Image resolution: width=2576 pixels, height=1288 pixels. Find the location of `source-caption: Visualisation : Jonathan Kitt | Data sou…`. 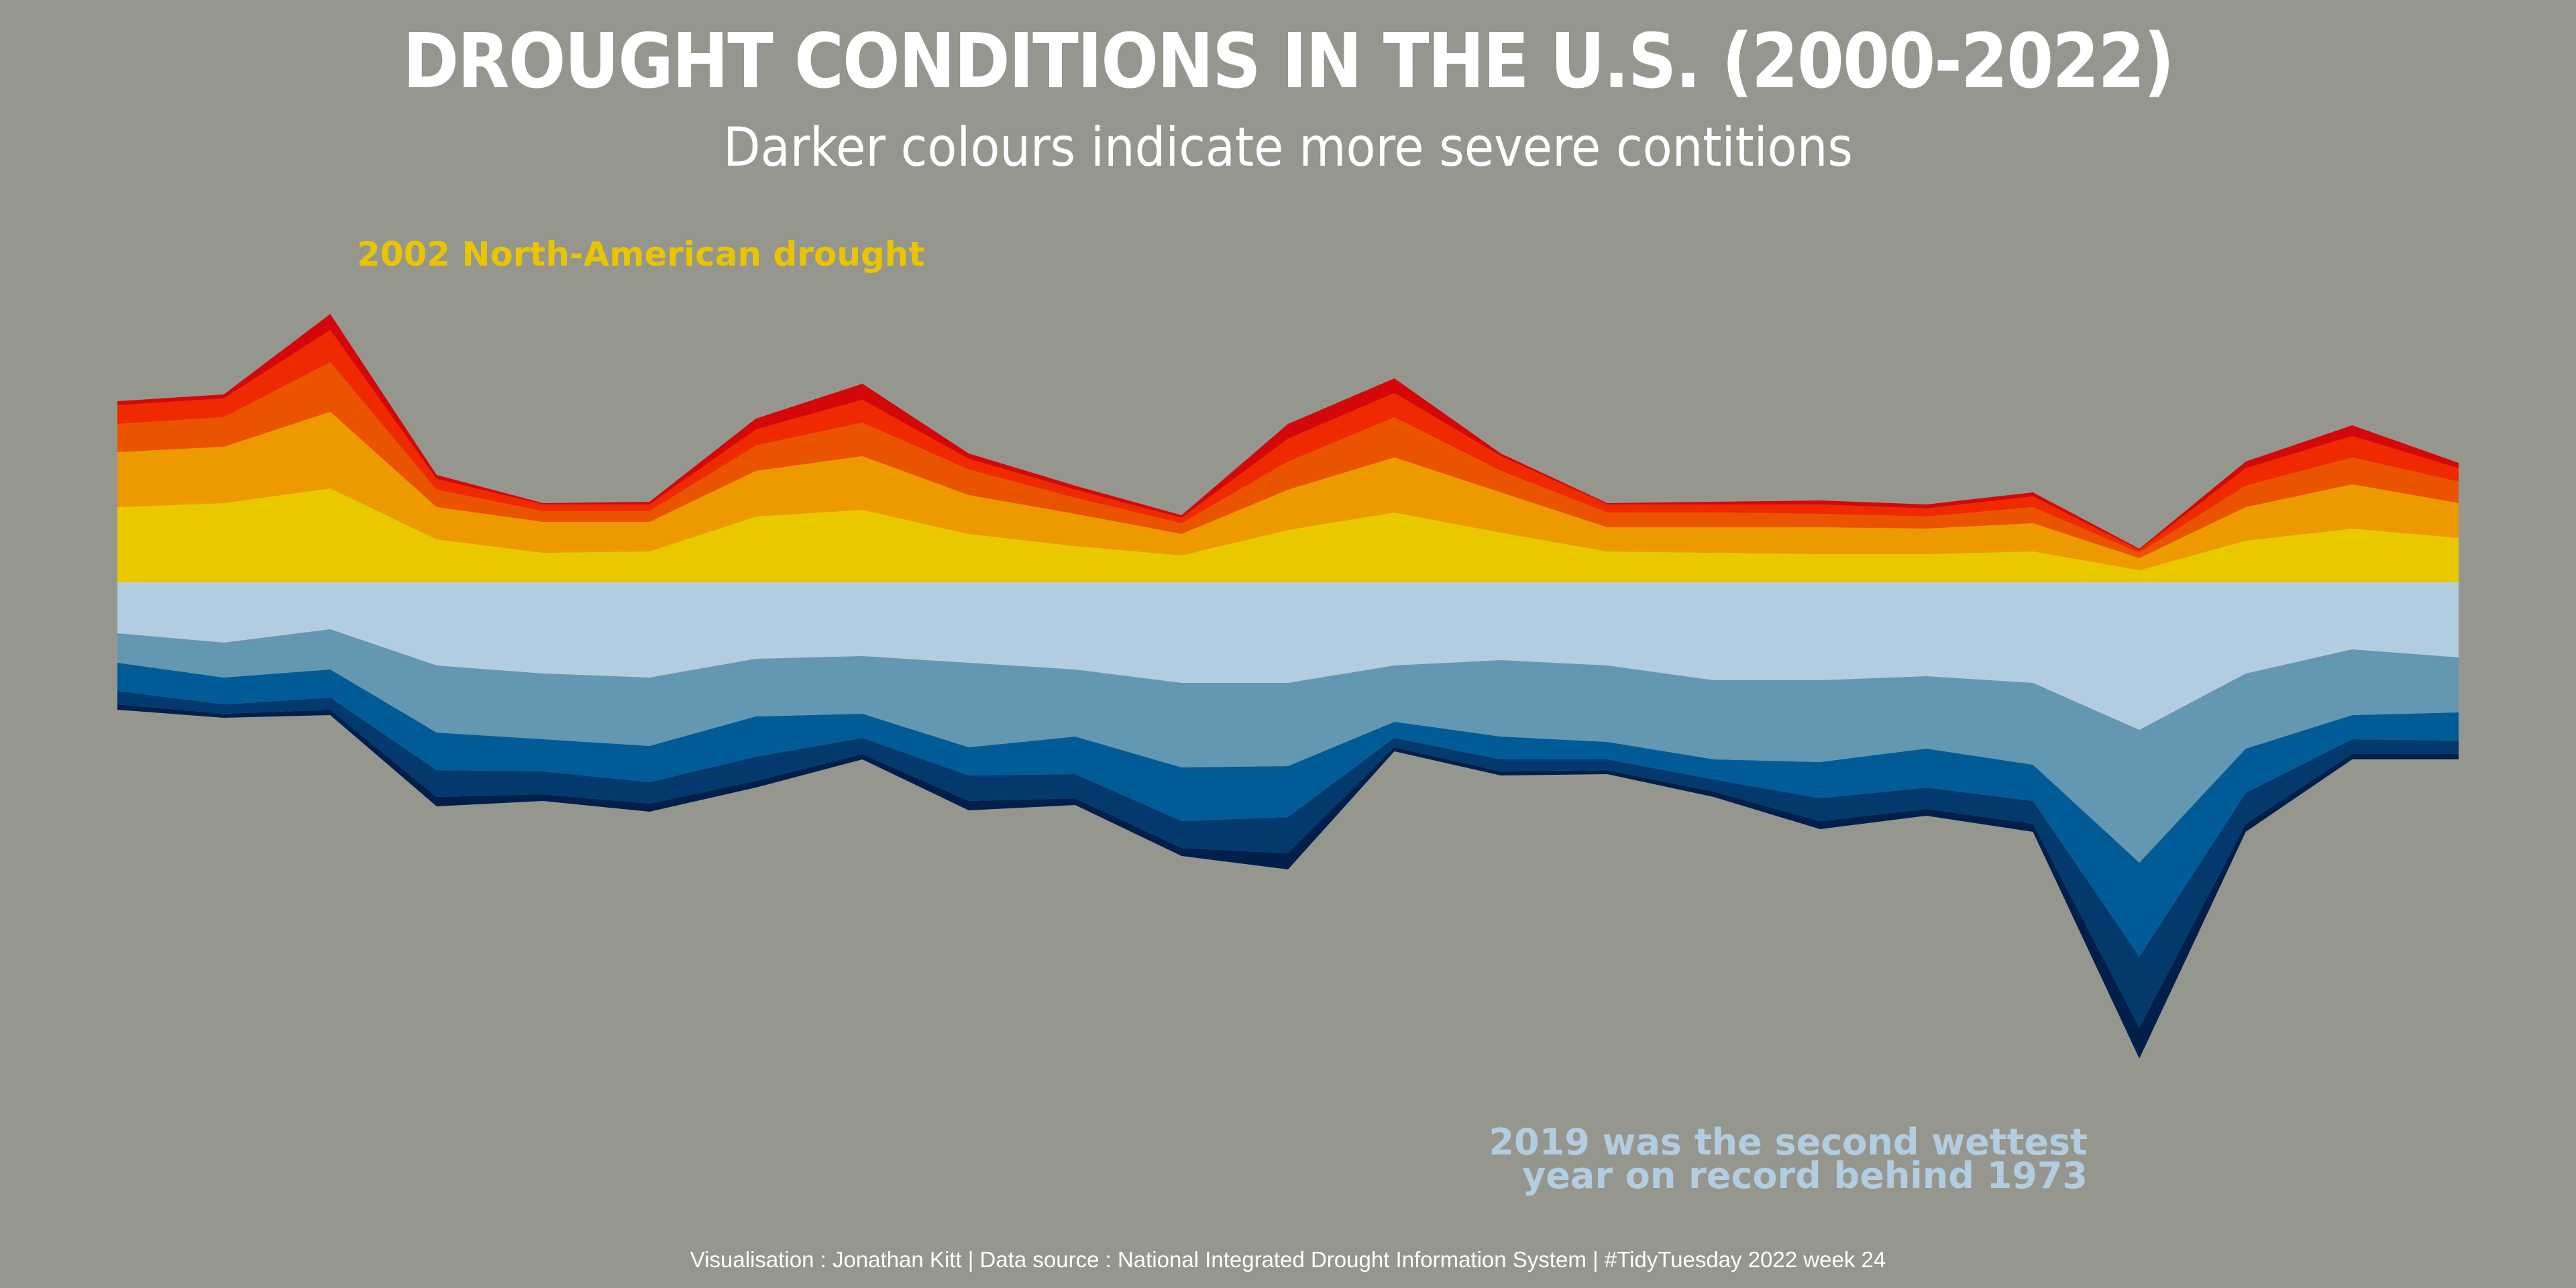

source-caption: Visualisation : Jonathan Kitt | Data sou… is located at coordinates (1288, 1259).